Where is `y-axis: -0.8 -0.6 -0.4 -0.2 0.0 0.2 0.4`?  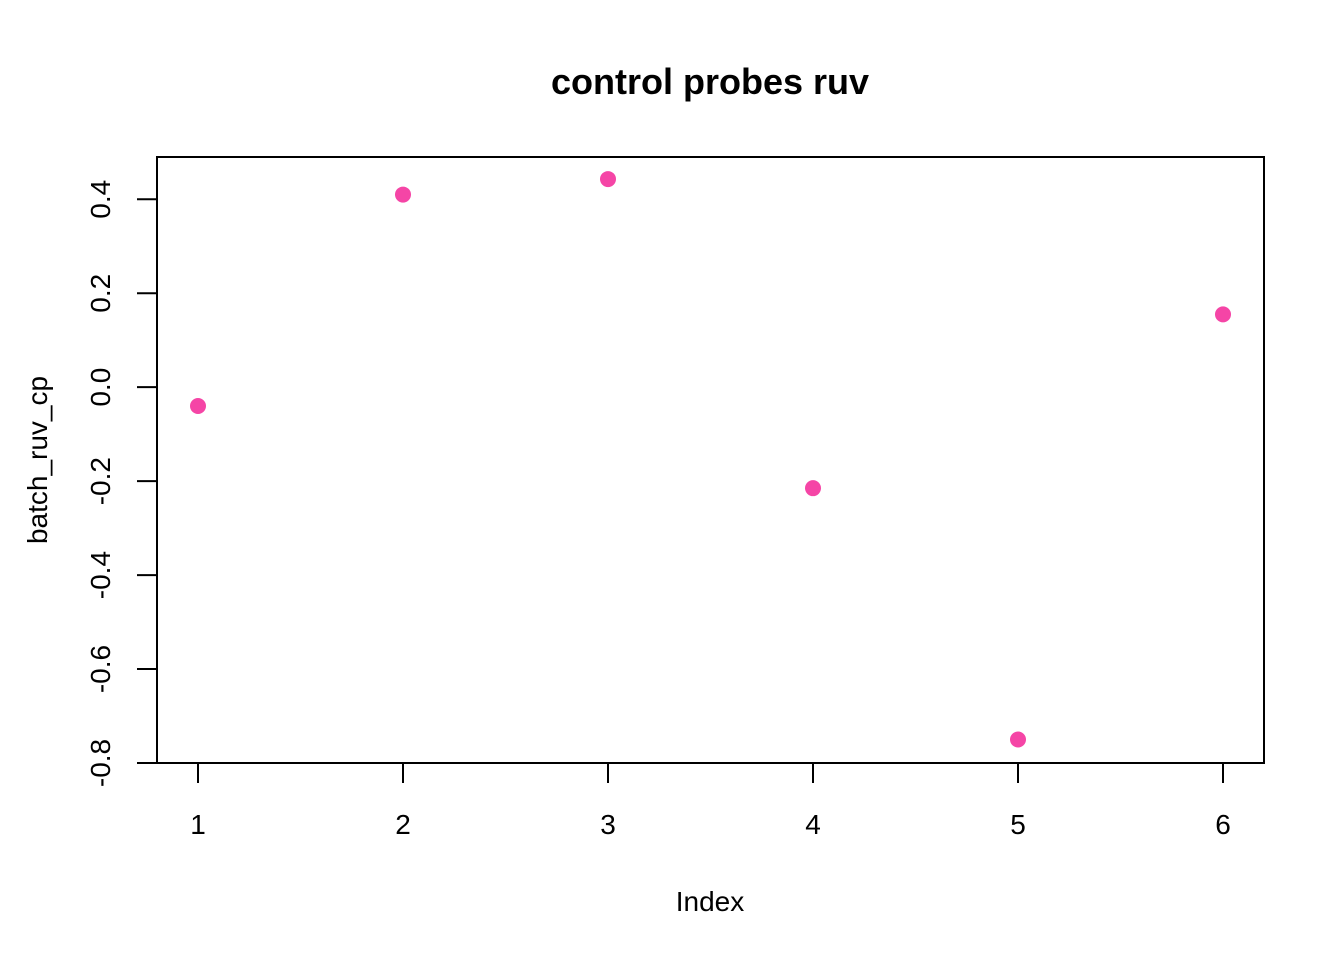 y-axis: -0.8 -0.6 -0.4 -0.2 0.0 0.2 0.4 is located at coordinates (121, 483).